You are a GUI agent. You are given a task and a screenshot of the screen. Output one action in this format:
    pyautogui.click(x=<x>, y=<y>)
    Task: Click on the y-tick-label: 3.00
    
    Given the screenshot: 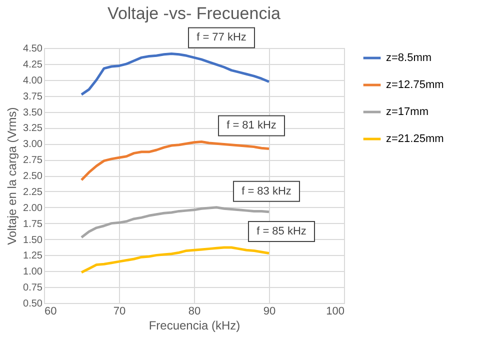 What is the action you would take?
    pyautogui.click(x=33, y=144)
    